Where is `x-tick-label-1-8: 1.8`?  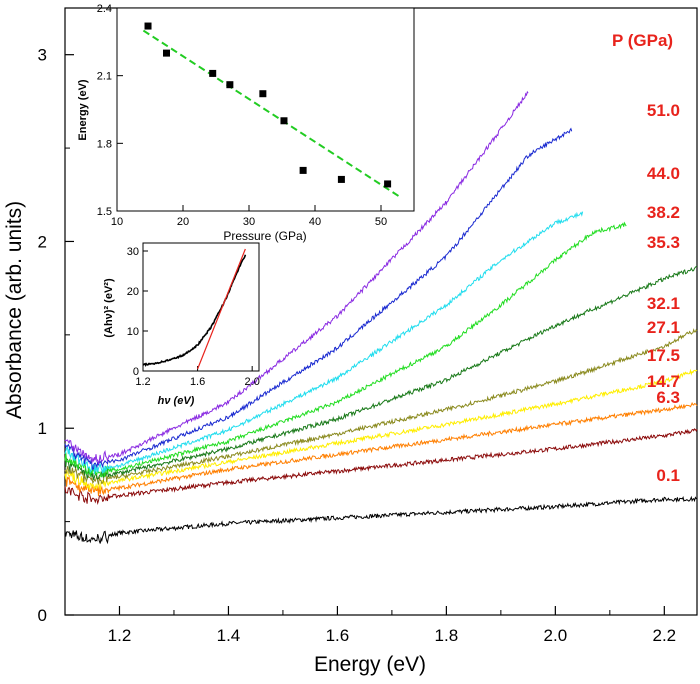 x-tick-label-1-8: 1.8 is located at coordinates (447, 635).